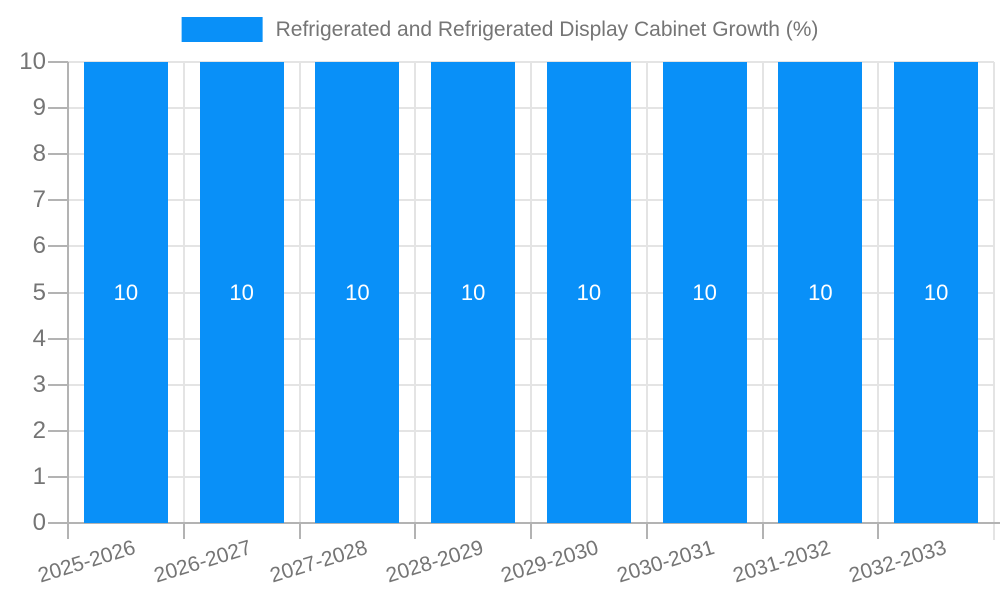 The height and width of the screenshot is (600, 1000). I want to click on x-axis-label: 2027-2028, so click(319, 562).